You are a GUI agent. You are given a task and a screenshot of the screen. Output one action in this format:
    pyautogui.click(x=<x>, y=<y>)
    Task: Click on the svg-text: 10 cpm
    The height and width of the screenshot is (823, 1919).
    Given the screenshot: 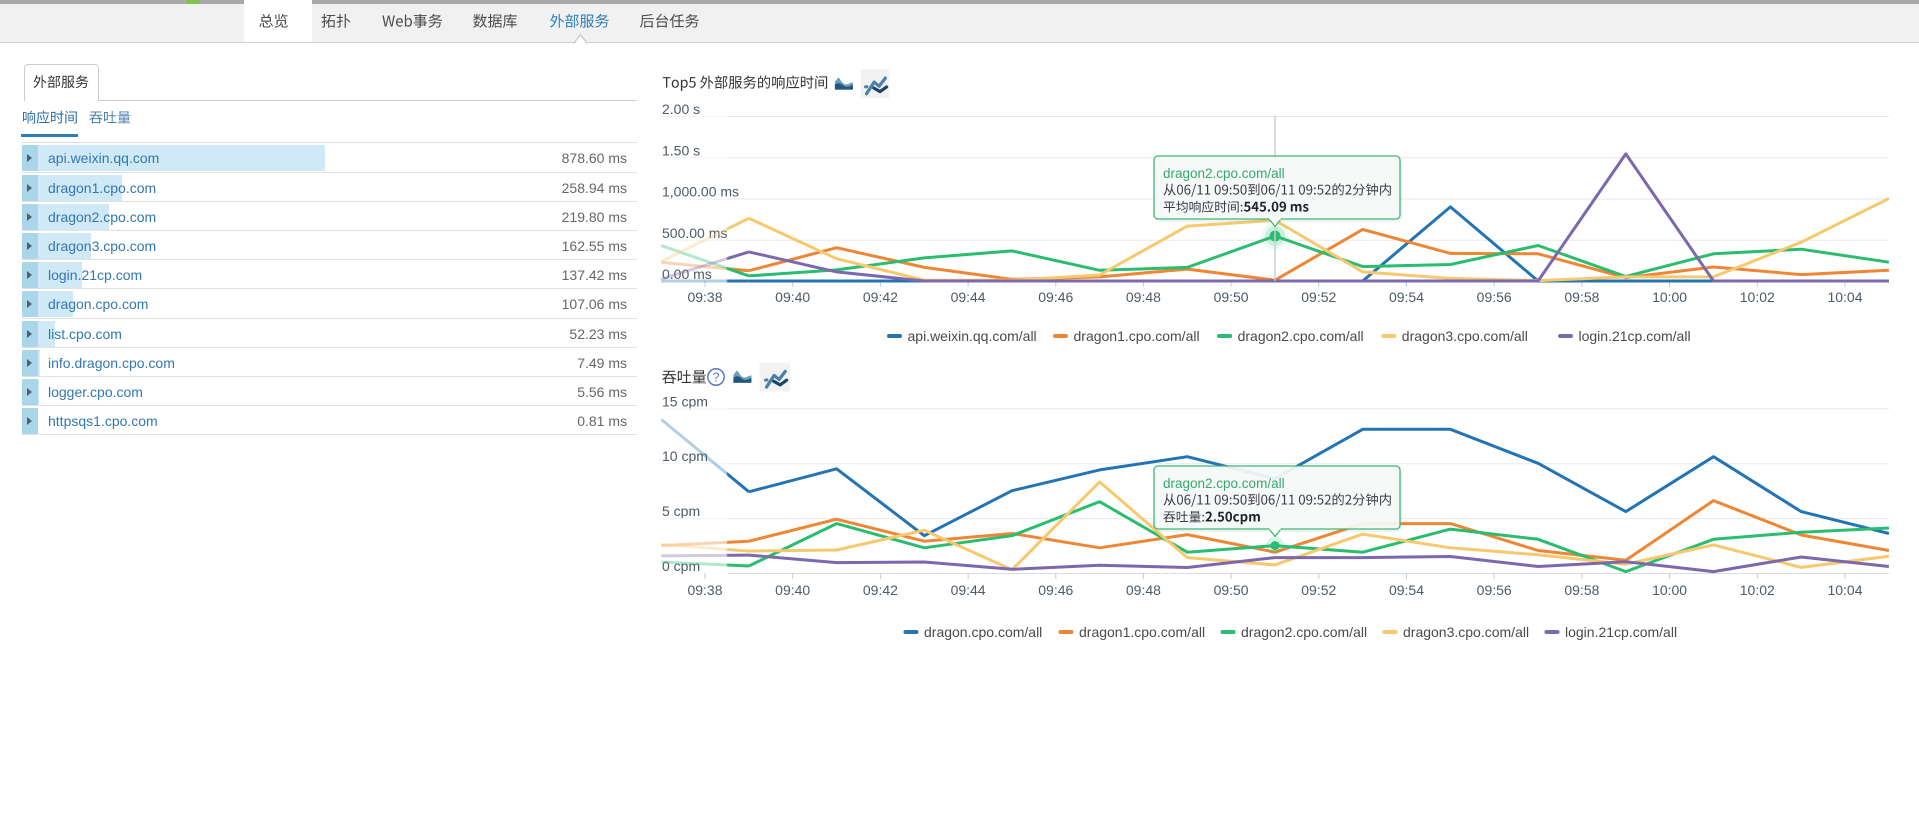 What is the action you would take?
    pyautogui.click(x=685, y=456)
    